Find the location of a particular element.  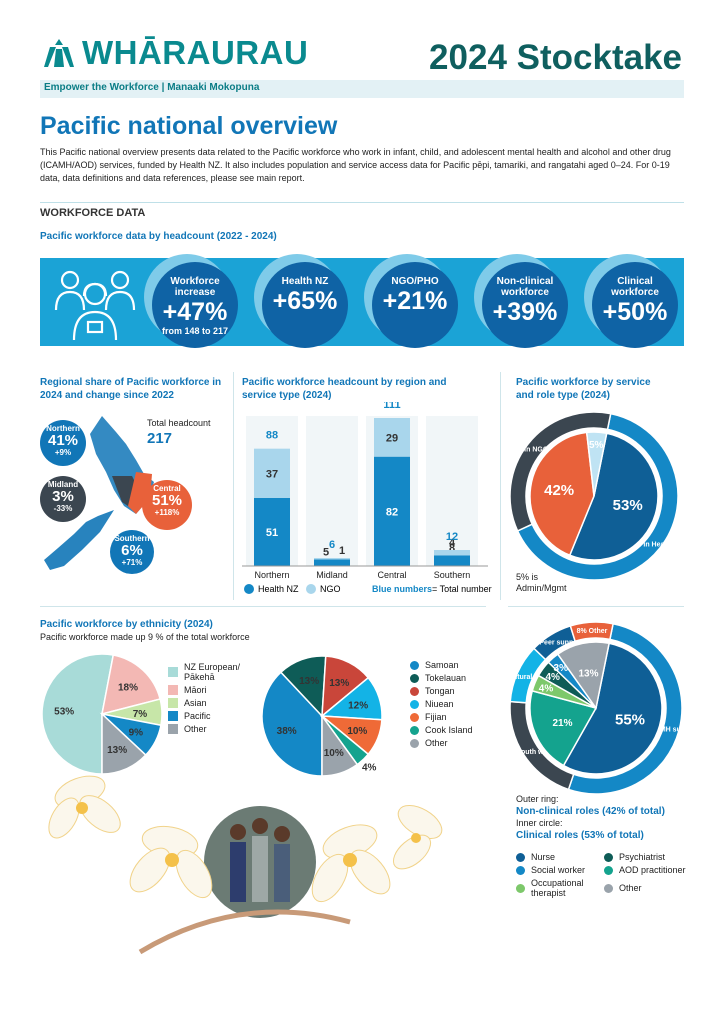

legend-label: AOD practitioner is located at coordinates (652, 870).